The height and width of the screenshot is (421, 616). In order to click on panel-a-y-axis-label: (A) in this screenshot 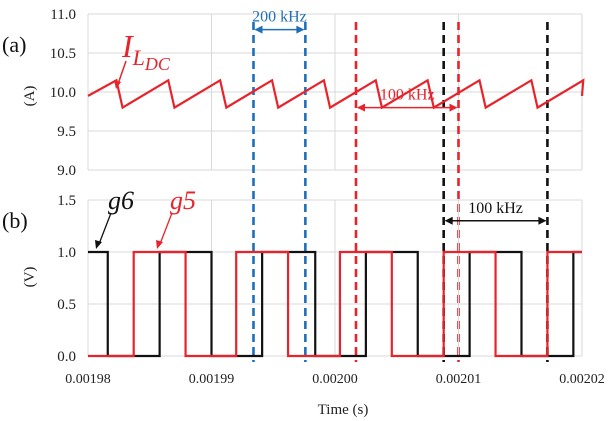, I will do `click(30, 96)`.